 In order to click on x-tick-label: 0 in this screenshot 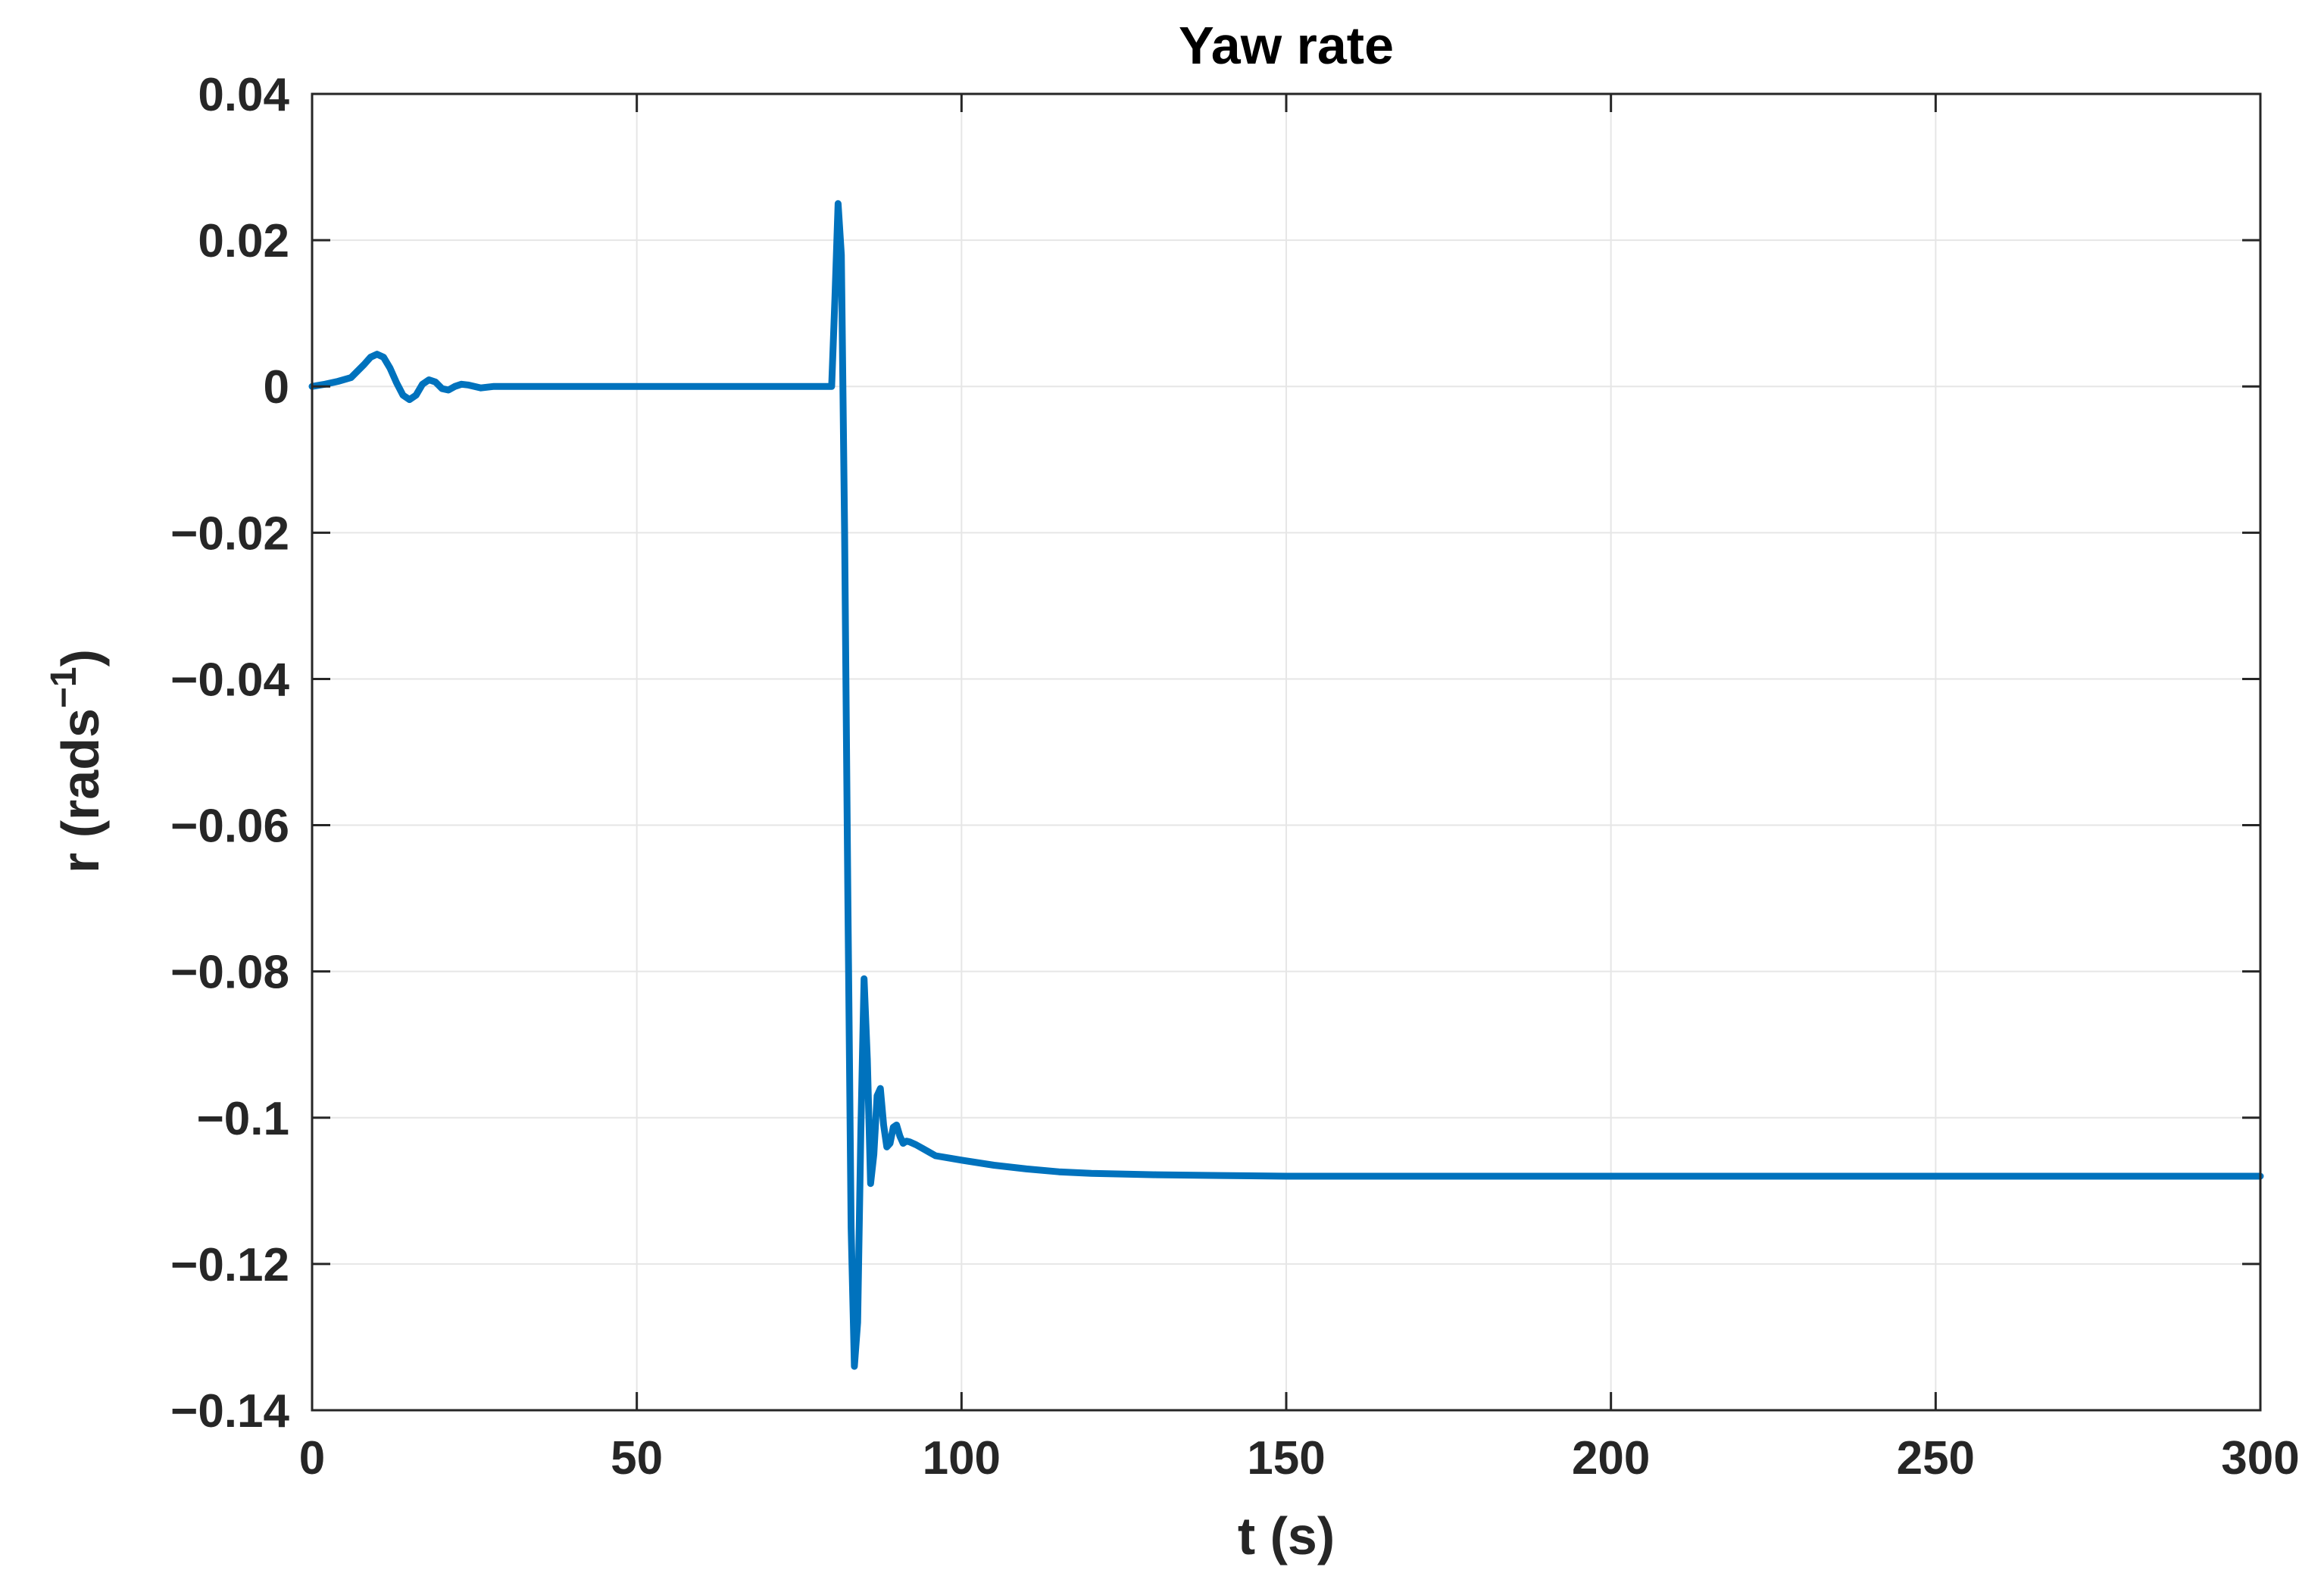, I will do `click(312, 1458)`.